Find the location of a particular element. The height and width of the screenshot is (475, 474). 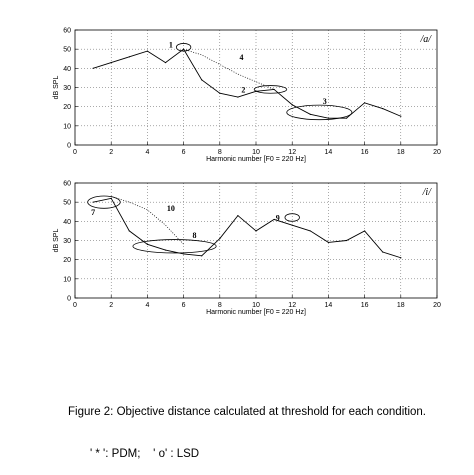

y-tick-label: 10 is located at coordinates (67, 126).